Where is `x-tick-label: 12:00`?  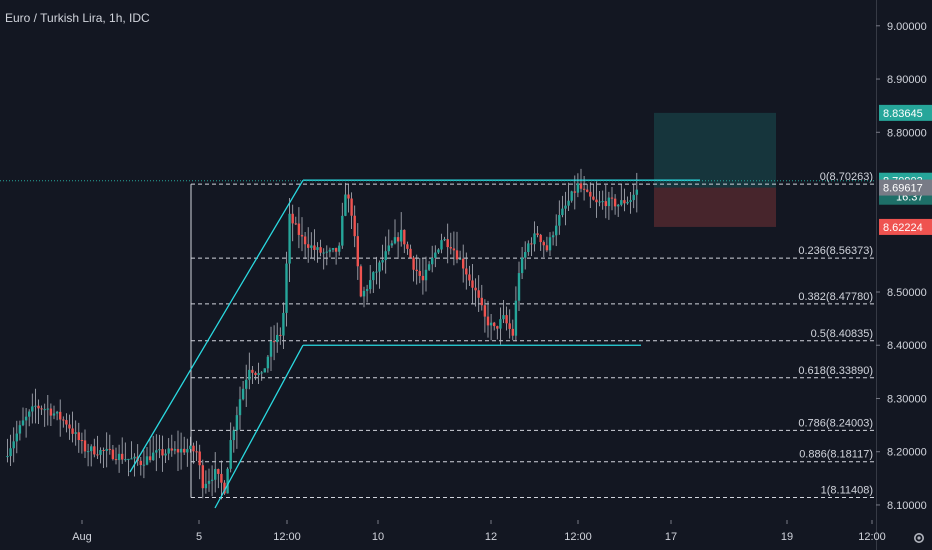 x-tick-label: 12:00 is located at coordinates (287, 537).